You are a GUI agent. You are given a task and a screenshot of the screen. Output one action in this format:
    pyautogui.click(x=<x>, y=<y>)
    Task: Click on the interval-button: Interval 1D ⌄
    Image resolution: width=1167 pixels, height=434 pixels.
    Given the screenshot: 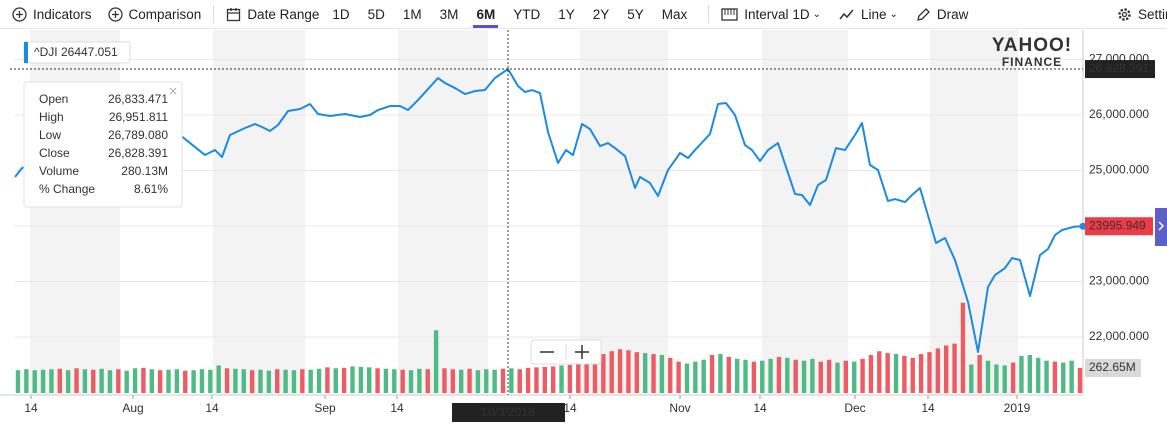 What is the action you would take?
    pyautogui.click(x=771, y=14)
    